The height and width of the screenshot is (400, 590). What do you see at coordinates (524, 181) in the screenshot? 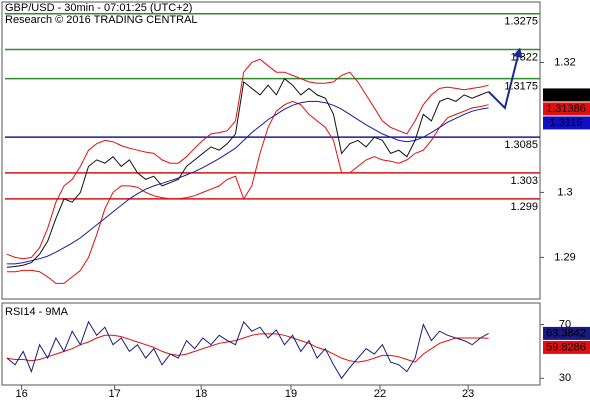
I see `level-label: 1.303` at bounding box center [524, 181].